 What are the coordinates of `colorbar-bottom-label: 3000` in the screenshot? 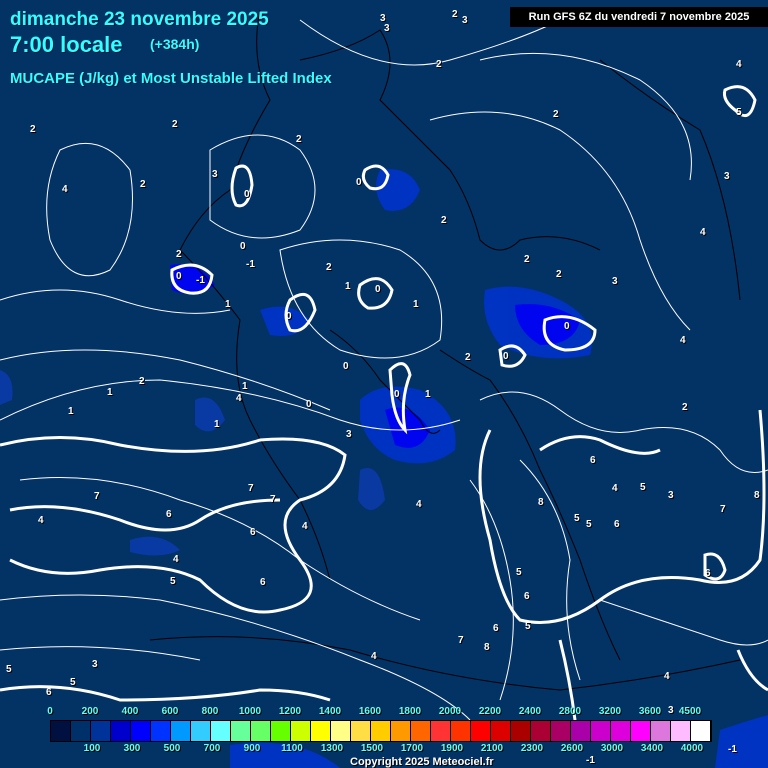 It's located at (612, 748).